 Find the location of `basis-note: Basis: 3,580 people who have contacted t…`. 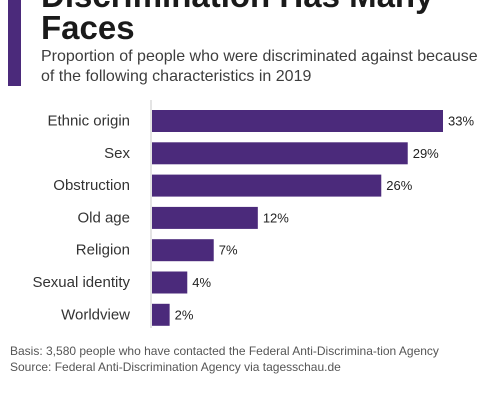

basis-note: Basis: 3,580 people who have contacted t… is located at coordinates (224, 351).